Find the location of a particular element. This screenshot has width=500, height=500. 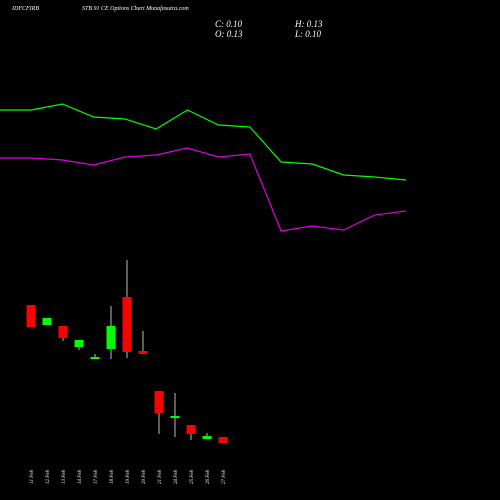

open-label: O: 0.13 is located at coordinates (229, 34).